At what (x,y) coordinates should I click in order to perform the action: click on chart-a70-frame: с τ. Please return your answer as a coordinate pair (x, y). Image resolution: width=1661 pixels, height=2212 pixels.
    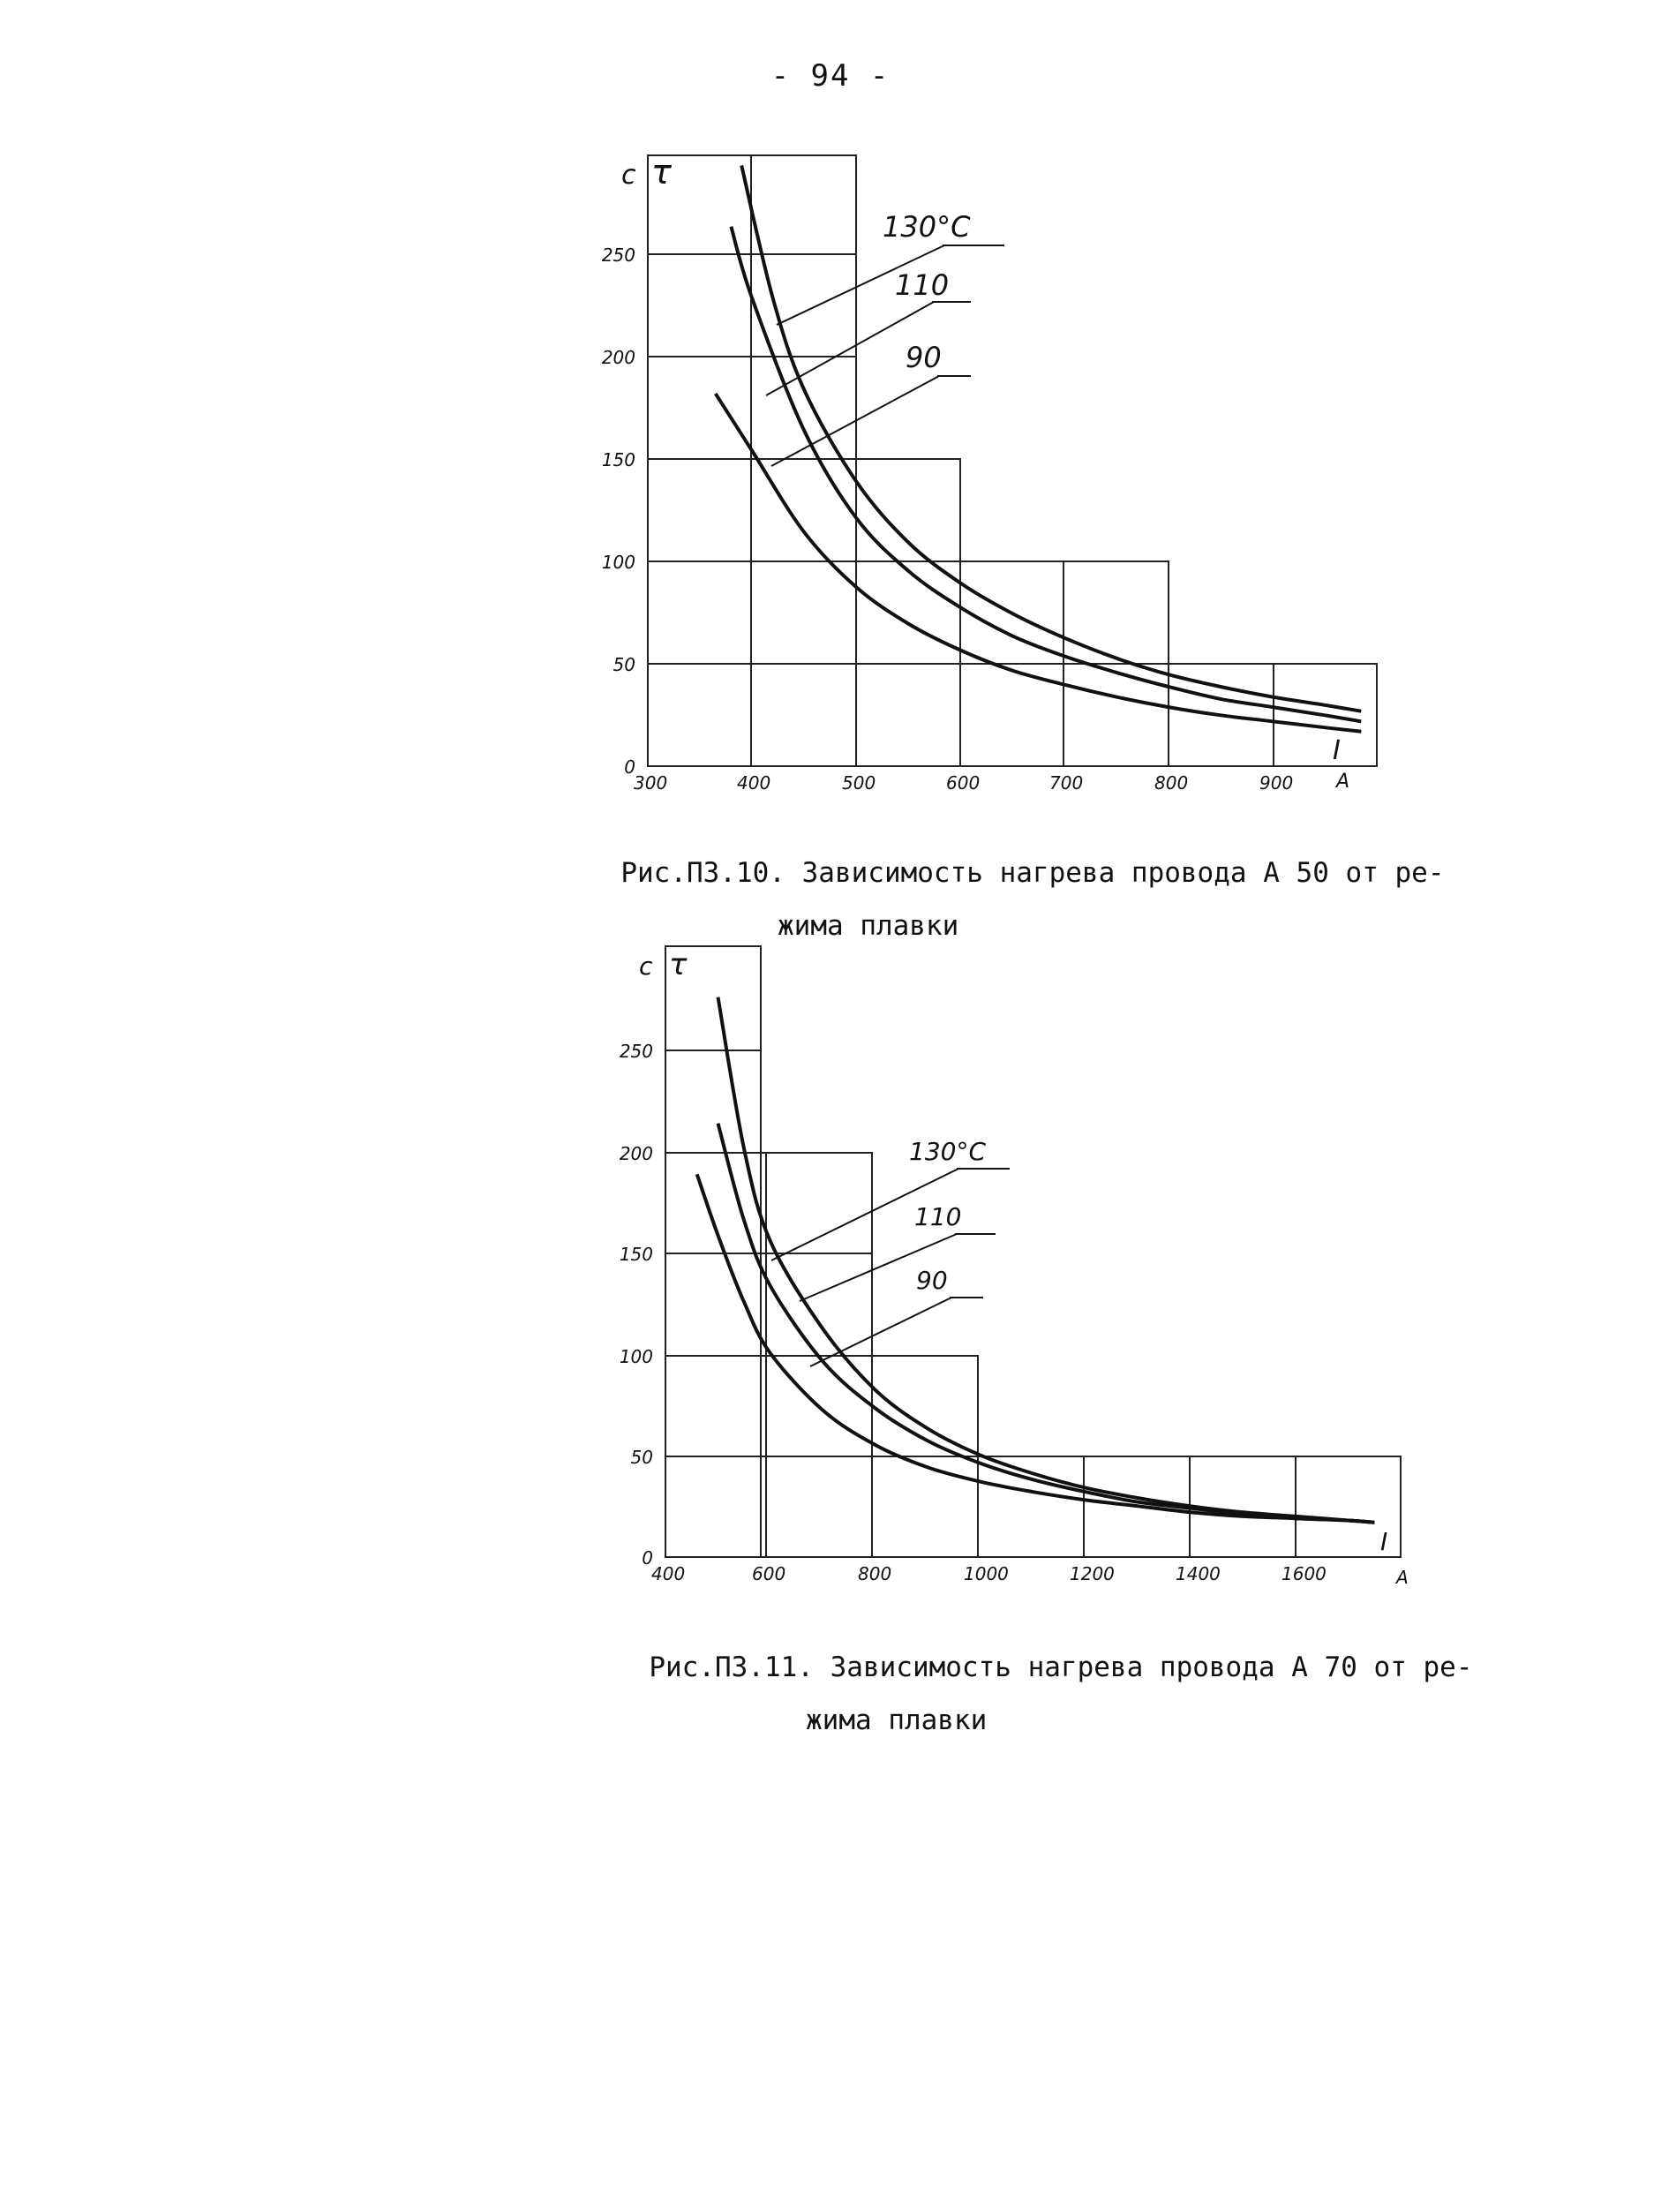
    Looking at the image, I should click on (663, 964).